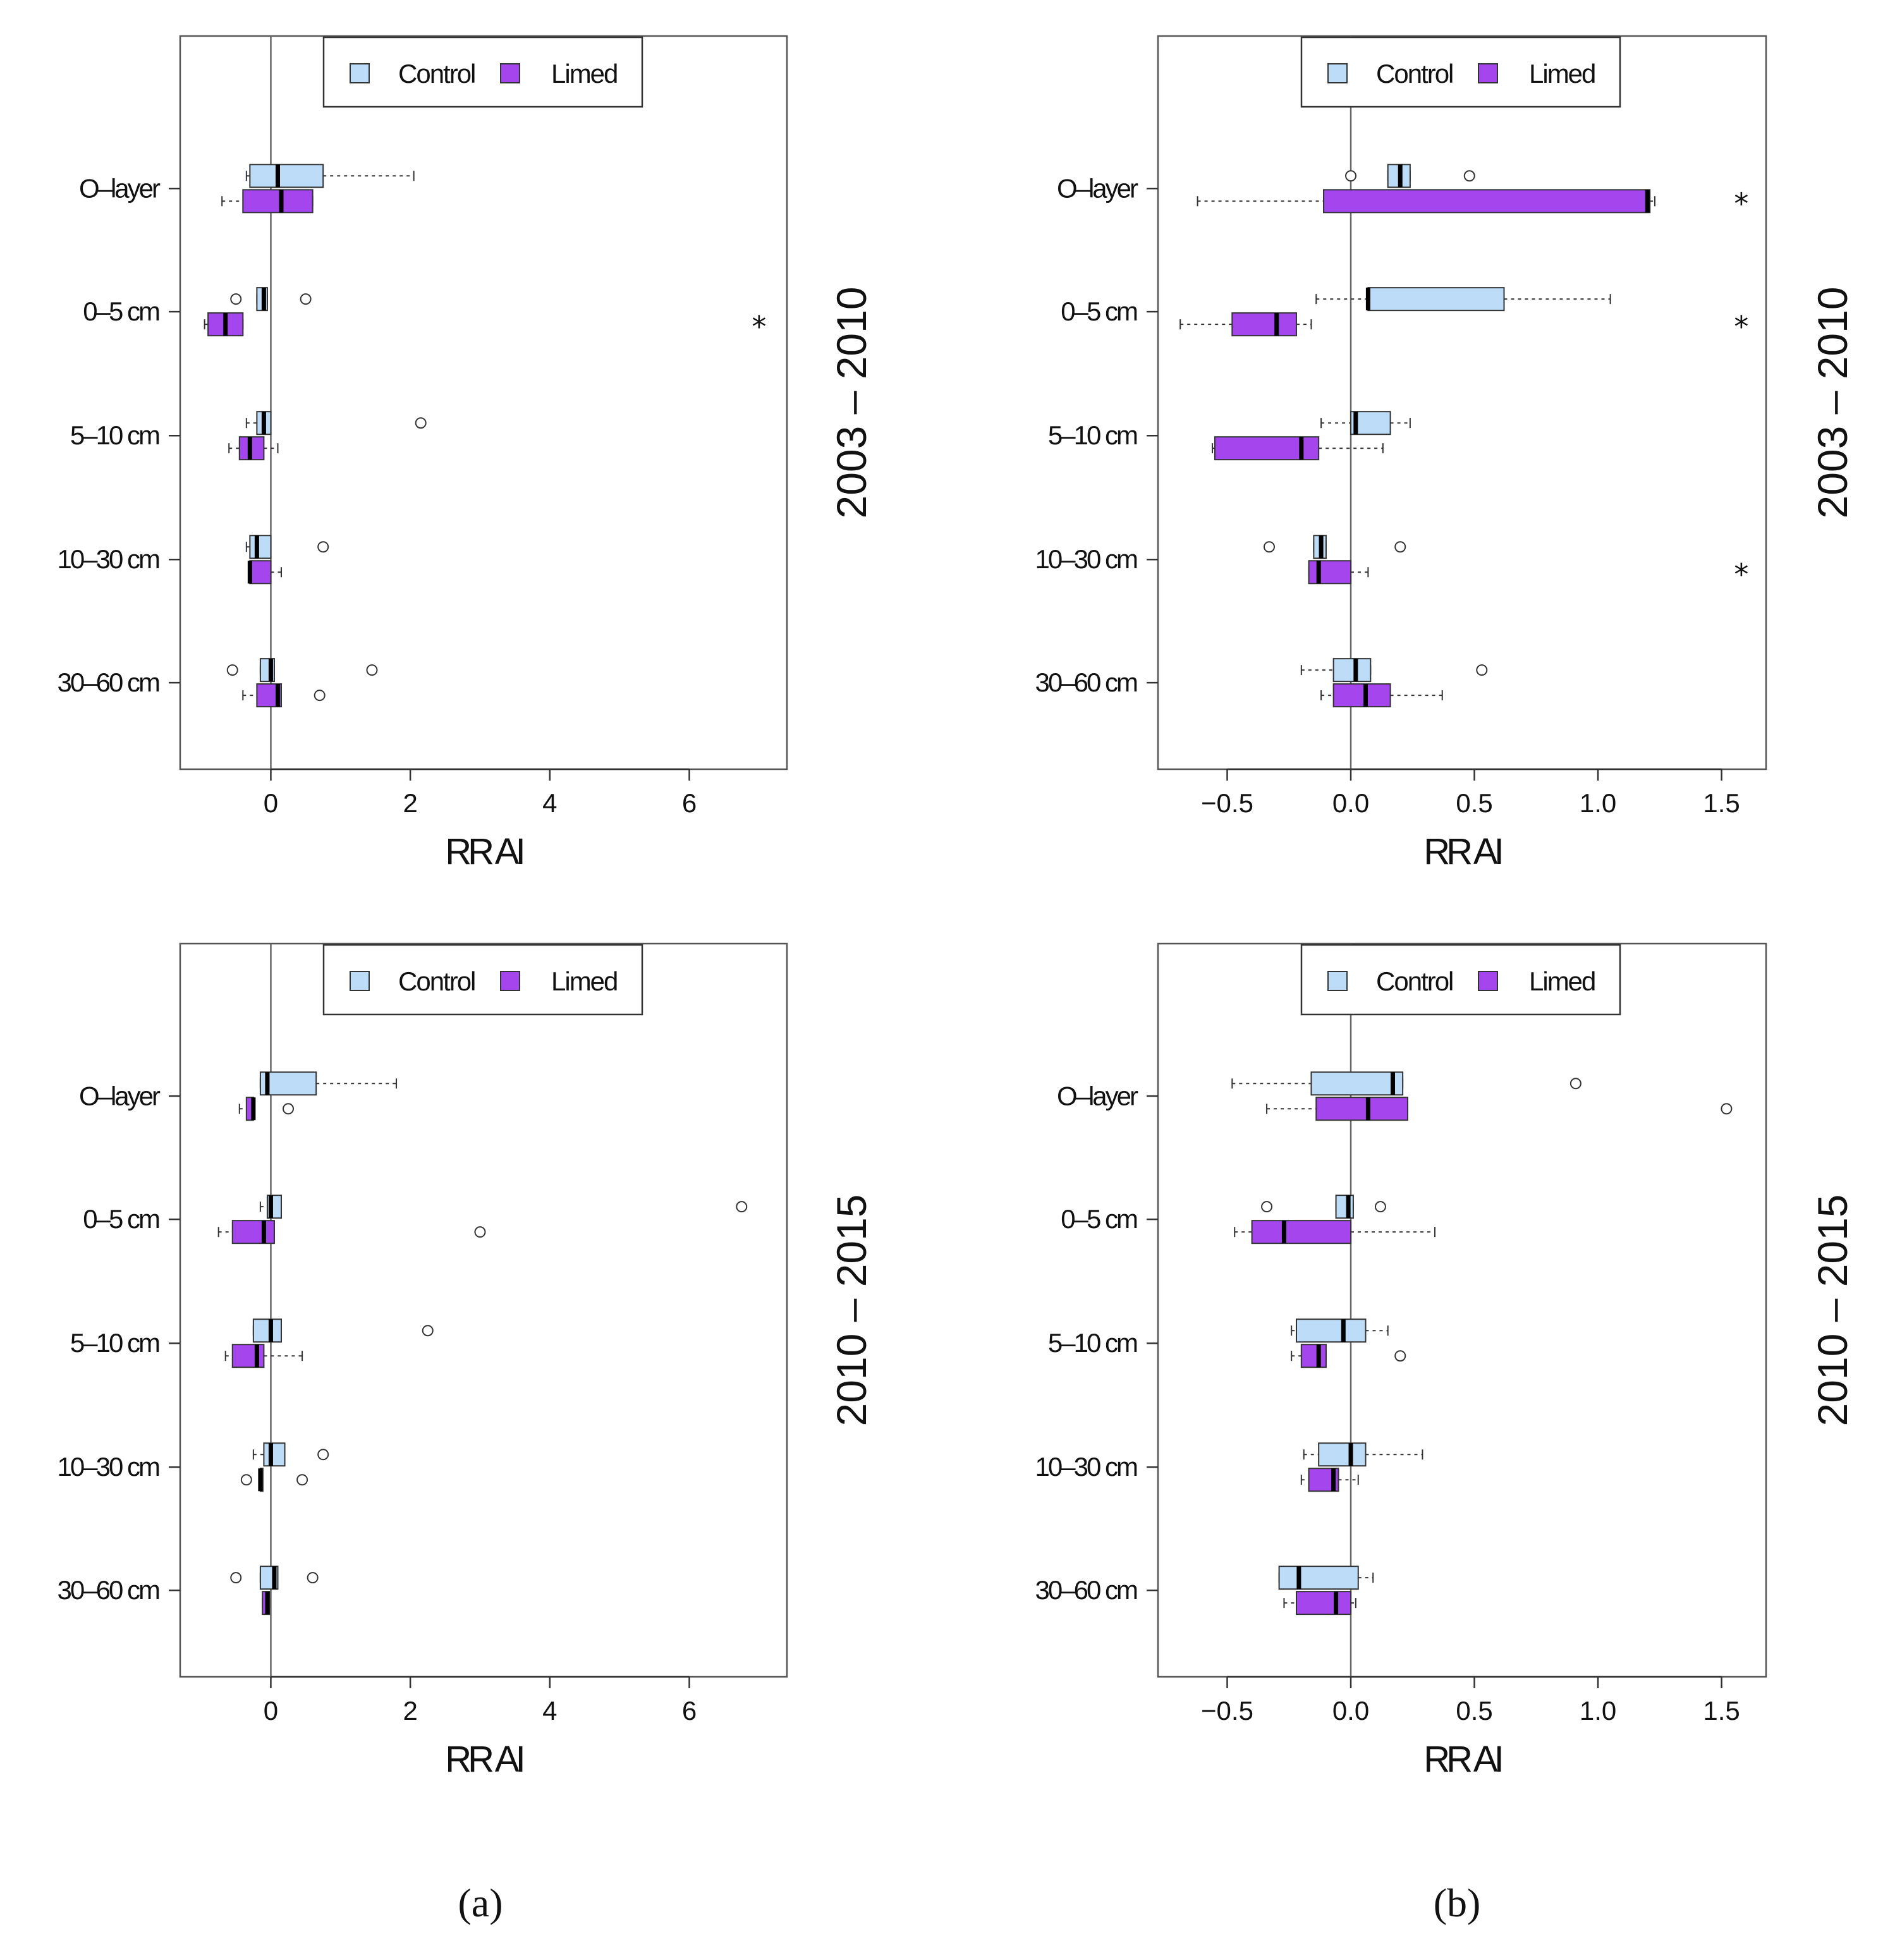 Image resolution: width=1883 pixels, height=1960 pixels. I want to click on x-tick-label: 6, so click(689, 803).